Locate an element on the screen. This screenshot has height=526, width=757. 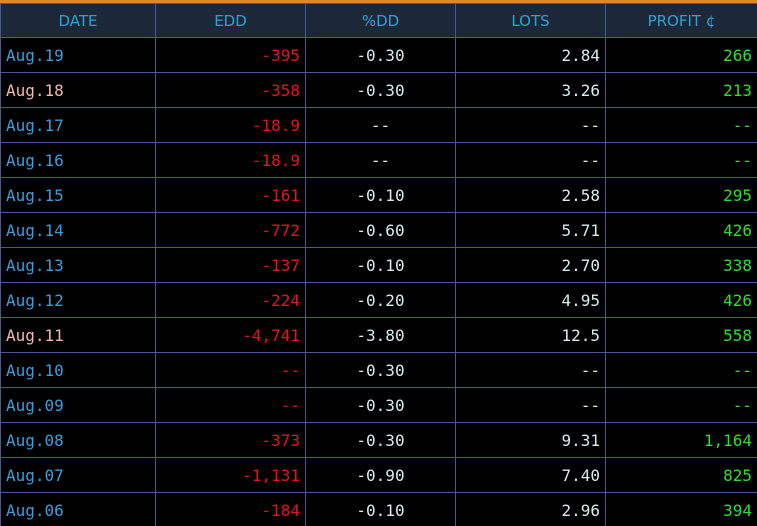
date-cell: Aug.17 is located at coordinates (78, 125).